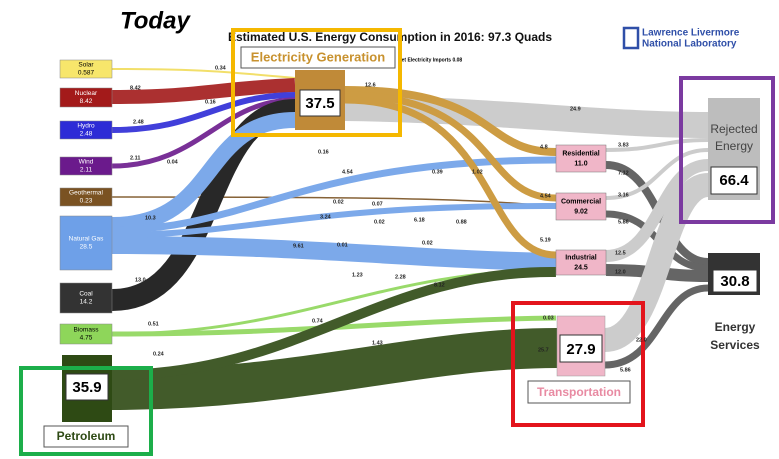  Describe the element at coordinates (210, 102) in the screenshot. I see `flow-label: 0.16` at that location.